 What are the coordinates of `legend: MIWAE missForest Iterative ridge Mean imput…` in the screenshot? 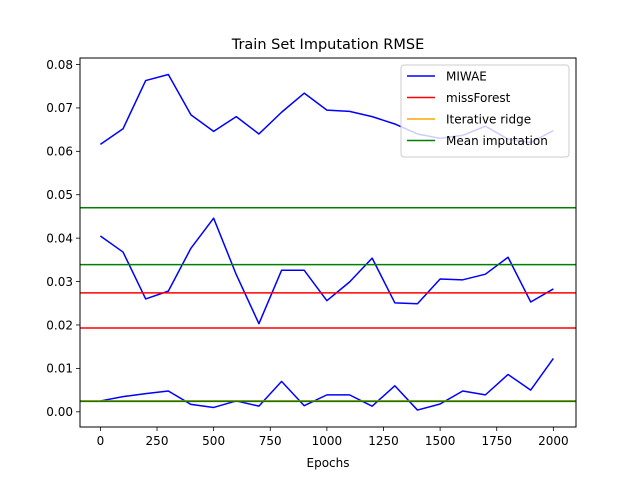 It's located at (485, 111).